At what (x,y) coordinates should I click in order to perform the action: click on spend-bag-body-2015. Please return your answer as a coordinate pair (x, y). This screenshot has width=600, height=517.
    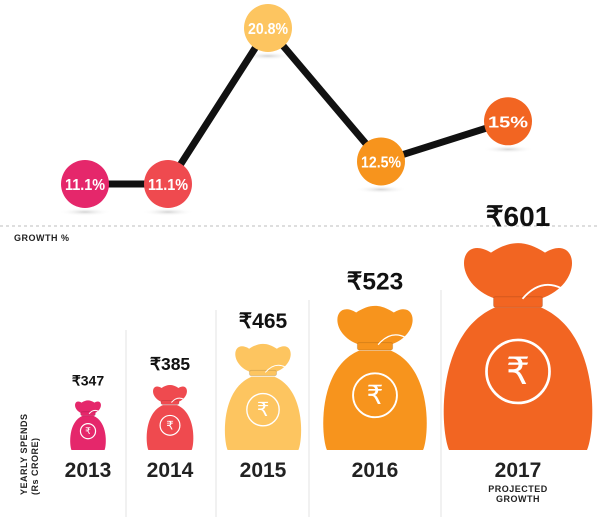
    Looking at the image, I should click on (263, 413).